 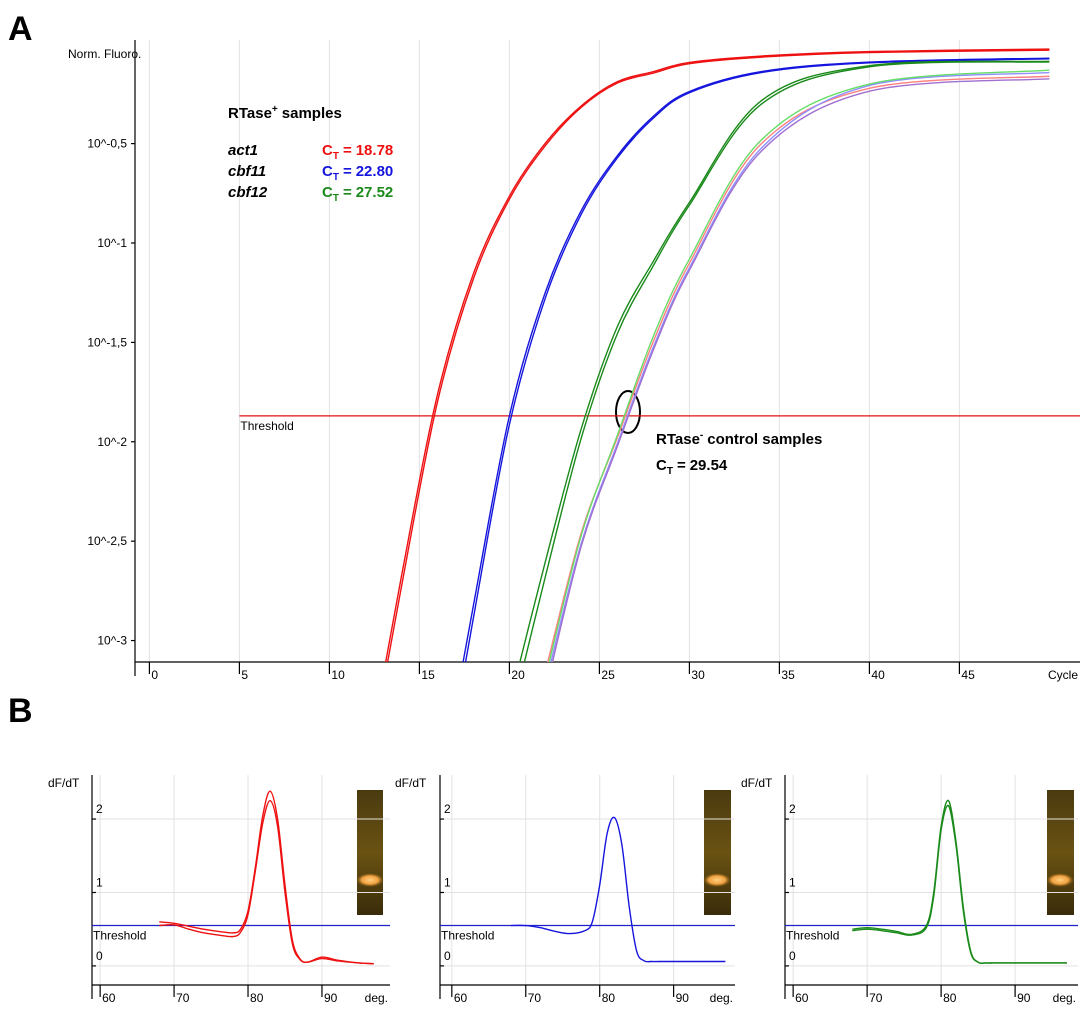 What do you see at coordinates (154, 675) in the screenshot?
I see `x-tick-label: 0` at bounding box center [154, 675].